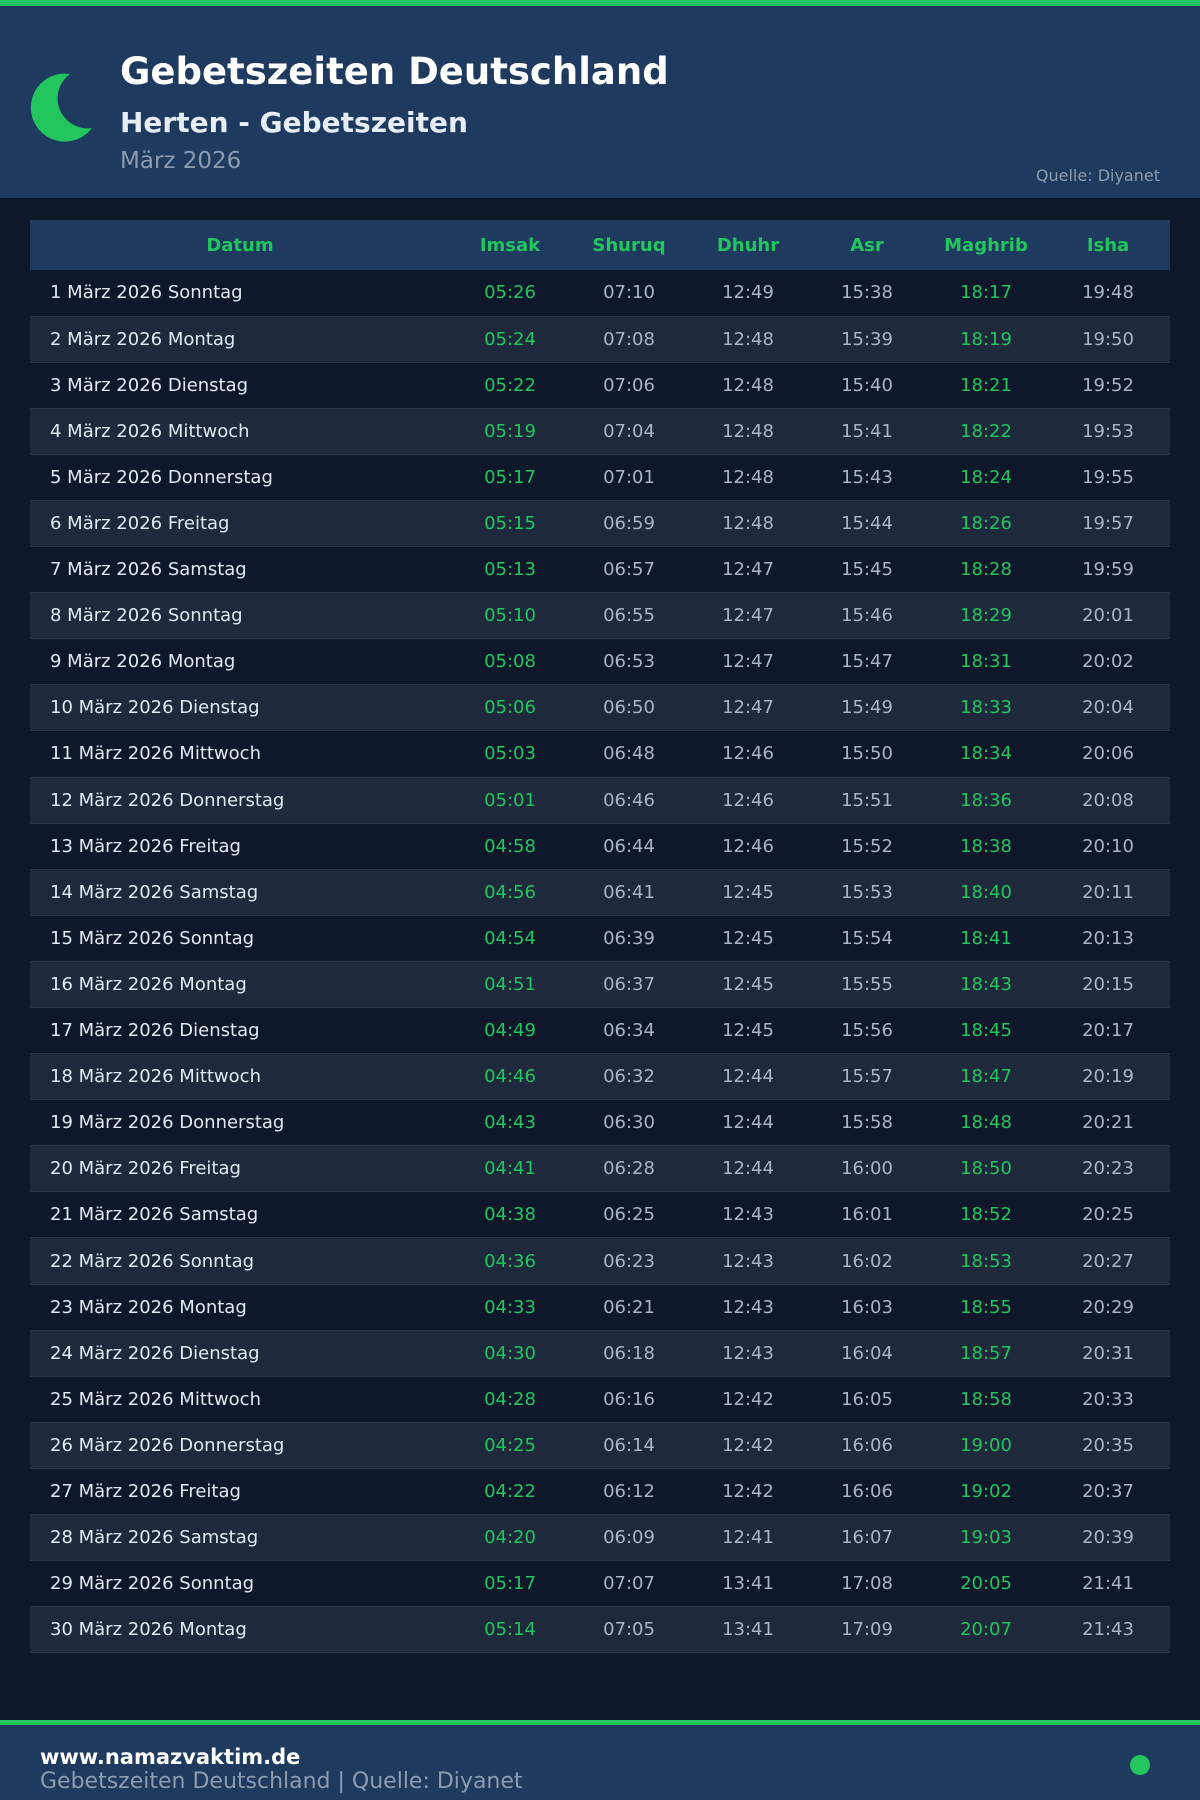  What do you see at coordinates (510, 616) in the screenshot?
I see `cell-imsak: 05:10` at bounding box center [510, 616].